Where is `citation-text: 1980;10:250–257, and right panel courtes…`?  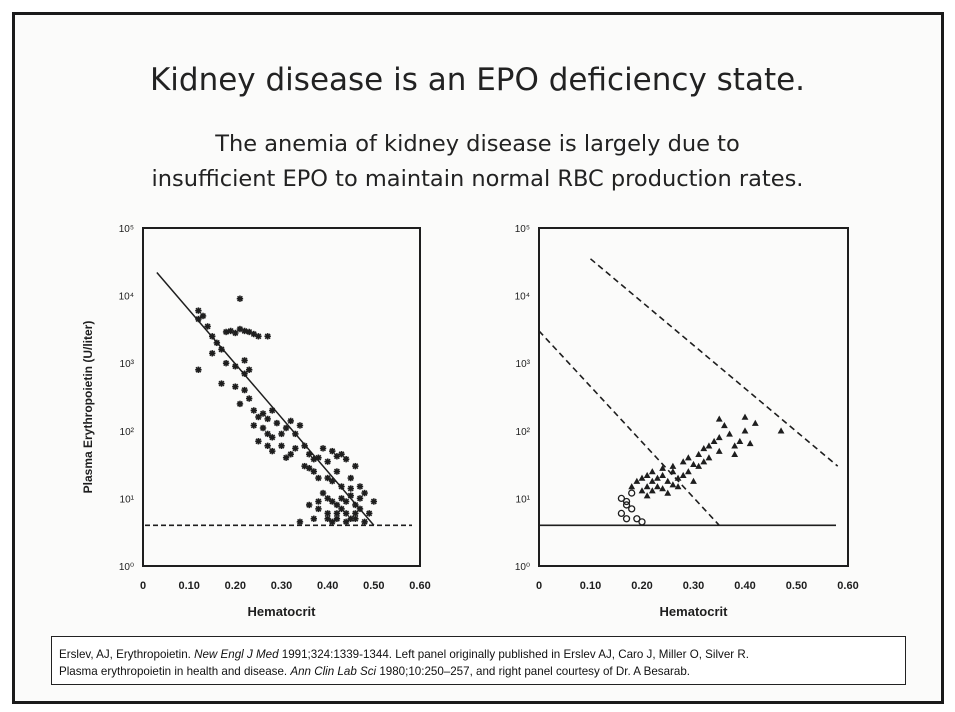
citation-text: 1980;10:250–257, and right panel courtes… is located at coordinates (533, 671).